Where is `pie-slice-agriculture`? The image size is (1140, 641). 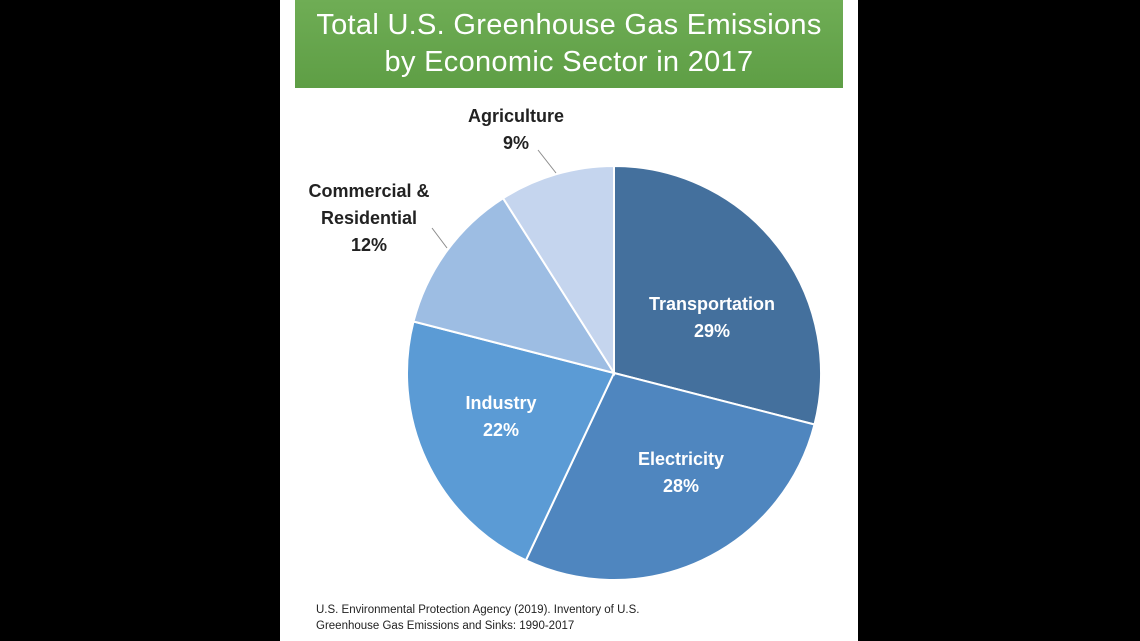
pie-slice-agriculture is located at coordinates (558, 270).